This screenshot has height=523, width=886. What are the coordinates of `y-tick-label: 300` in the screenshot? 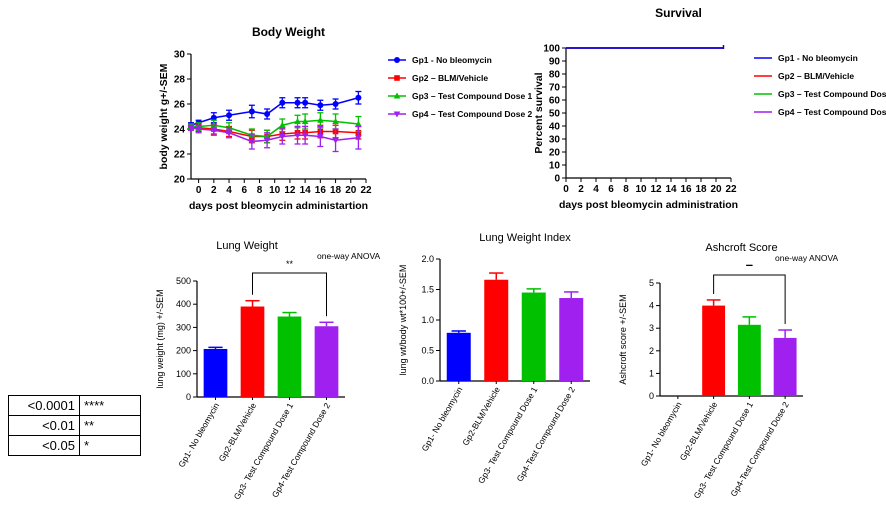 It's located at (183, 327).